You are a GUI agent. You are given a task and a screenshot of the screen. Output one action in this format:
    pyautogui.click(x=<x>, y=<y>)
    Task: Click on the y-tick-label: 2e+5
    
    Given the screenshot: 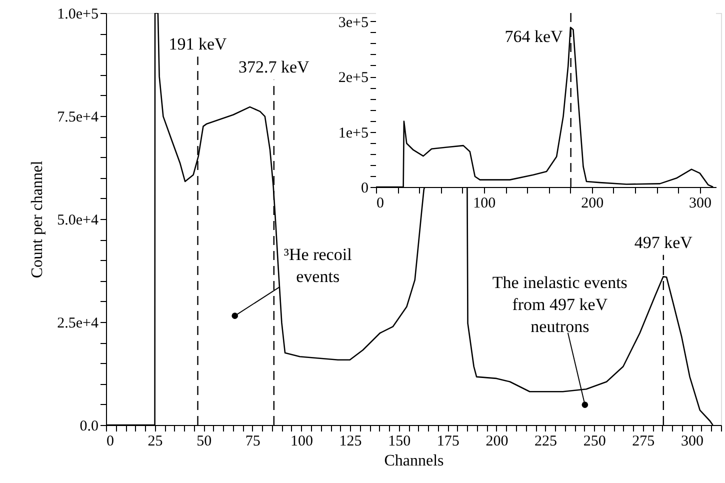 What is the action you would take?
    pyautogui.click(x=353, y=78)
    